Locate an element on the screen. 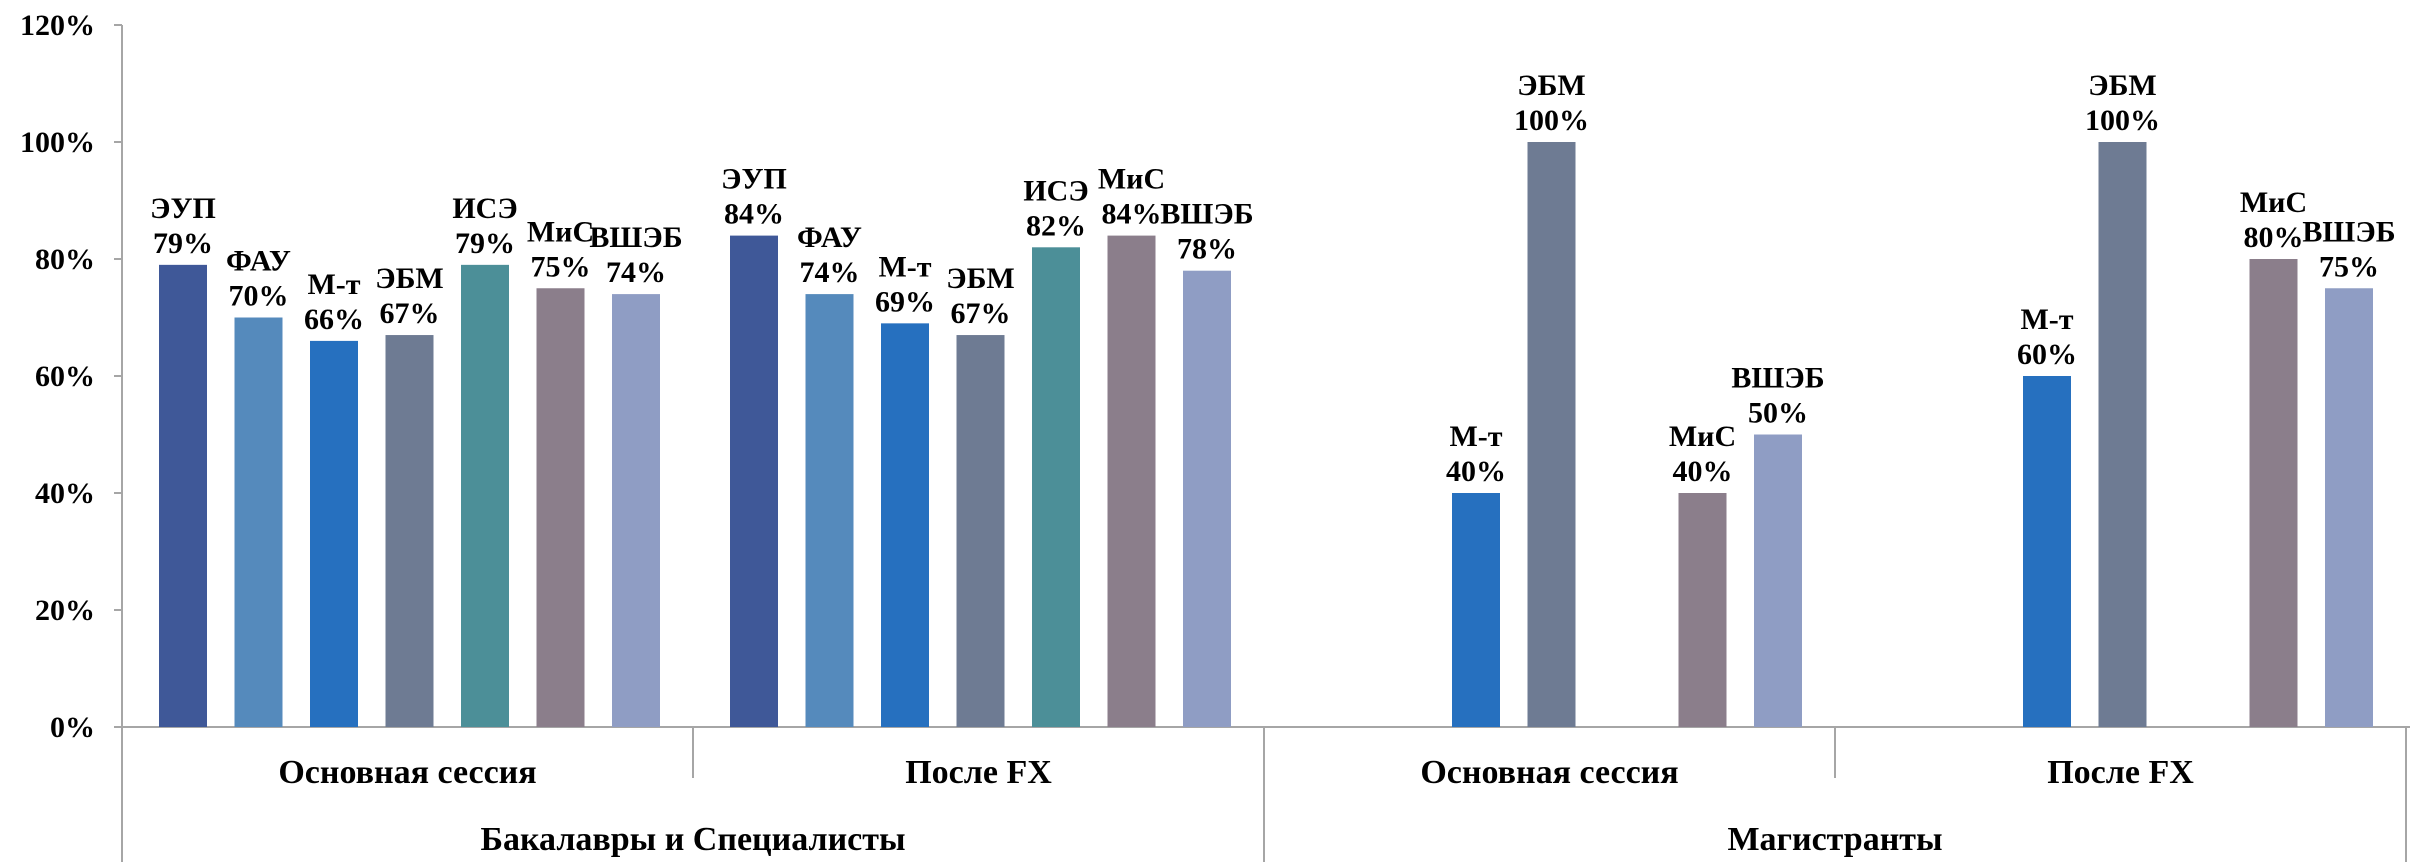 This screenshot has height=862, width=2417. bar-Бакалавры-После-МиС is located at coordinates (1131, 481).